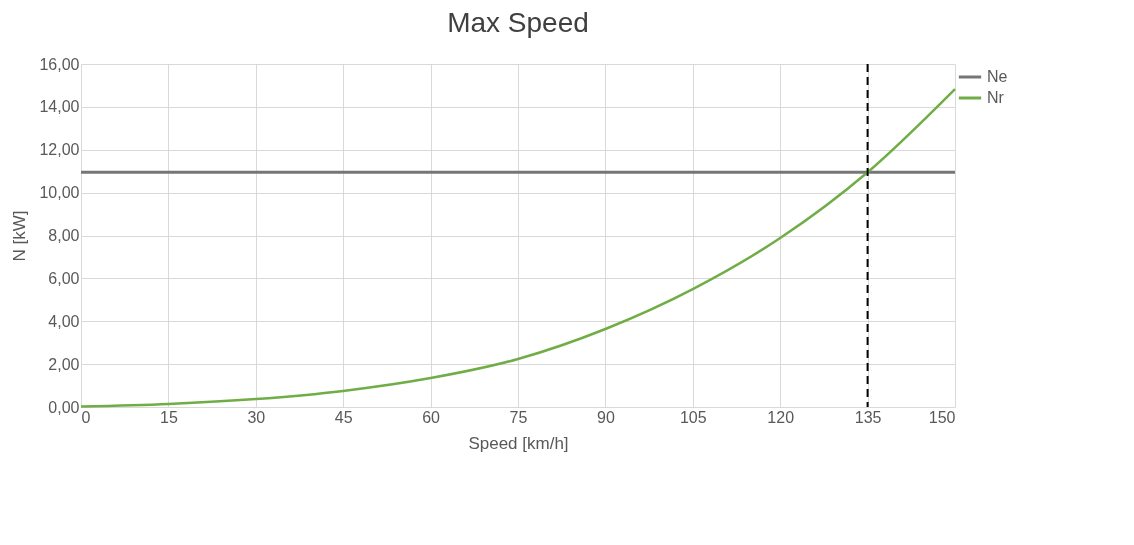 Image resolution: width=1134 pixels, height=545 pixels. Describe the element at coordinates (256, 417) in the screenshot. I see `x-tick-label: 30` at that location.